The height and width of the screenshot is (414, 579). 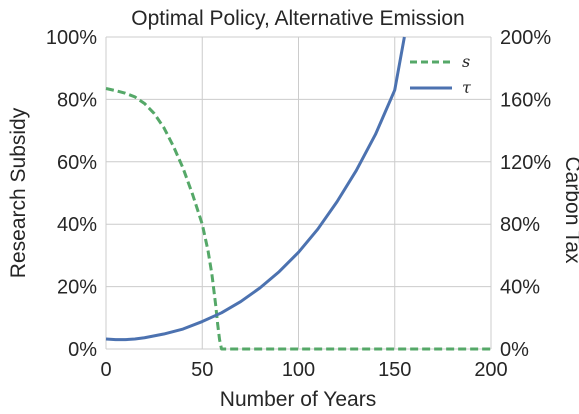 I want to click on legend-label-s: s, so click(x=466, y=61).